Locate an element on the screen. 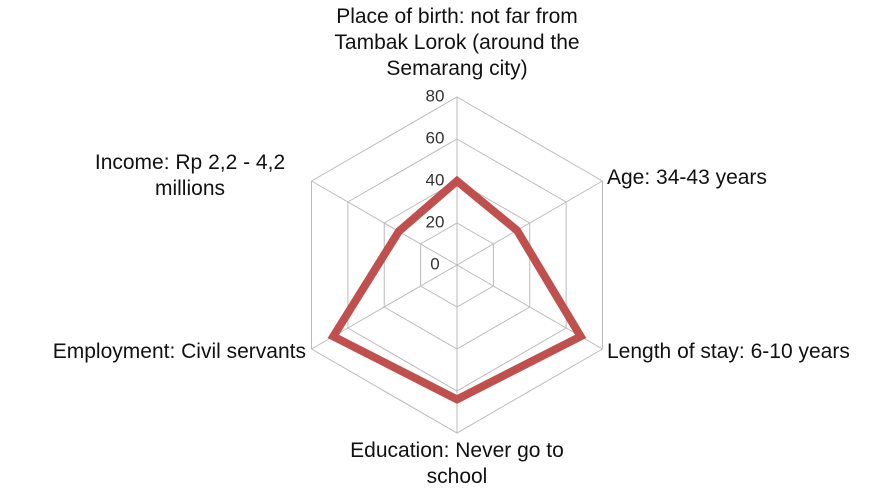  axis-label: Length of stay: 6-10 years is located at coordinates (728, 351).